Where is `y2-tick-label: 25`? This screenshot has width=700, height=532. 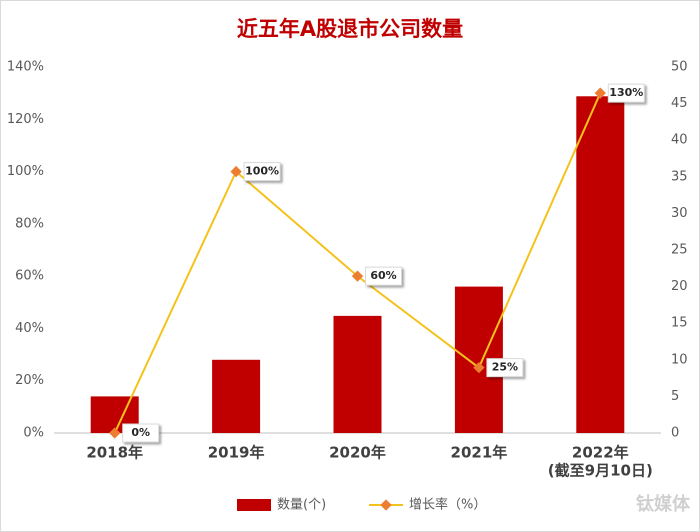
y2-tick-label: 25 is located at coordinates (679, 250).